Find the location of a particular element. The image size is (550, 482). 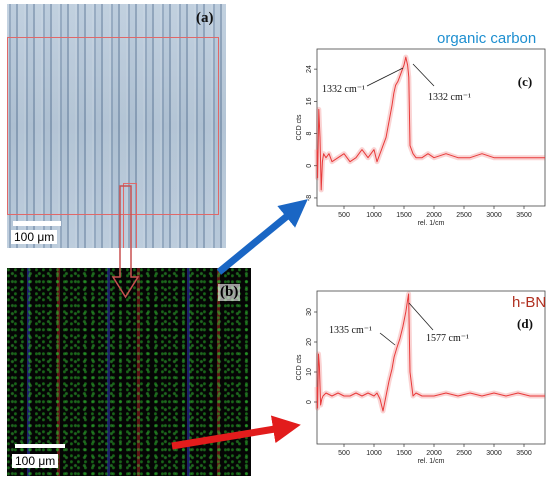

y-tick-label: -8 is located at coordinates (309, 198).